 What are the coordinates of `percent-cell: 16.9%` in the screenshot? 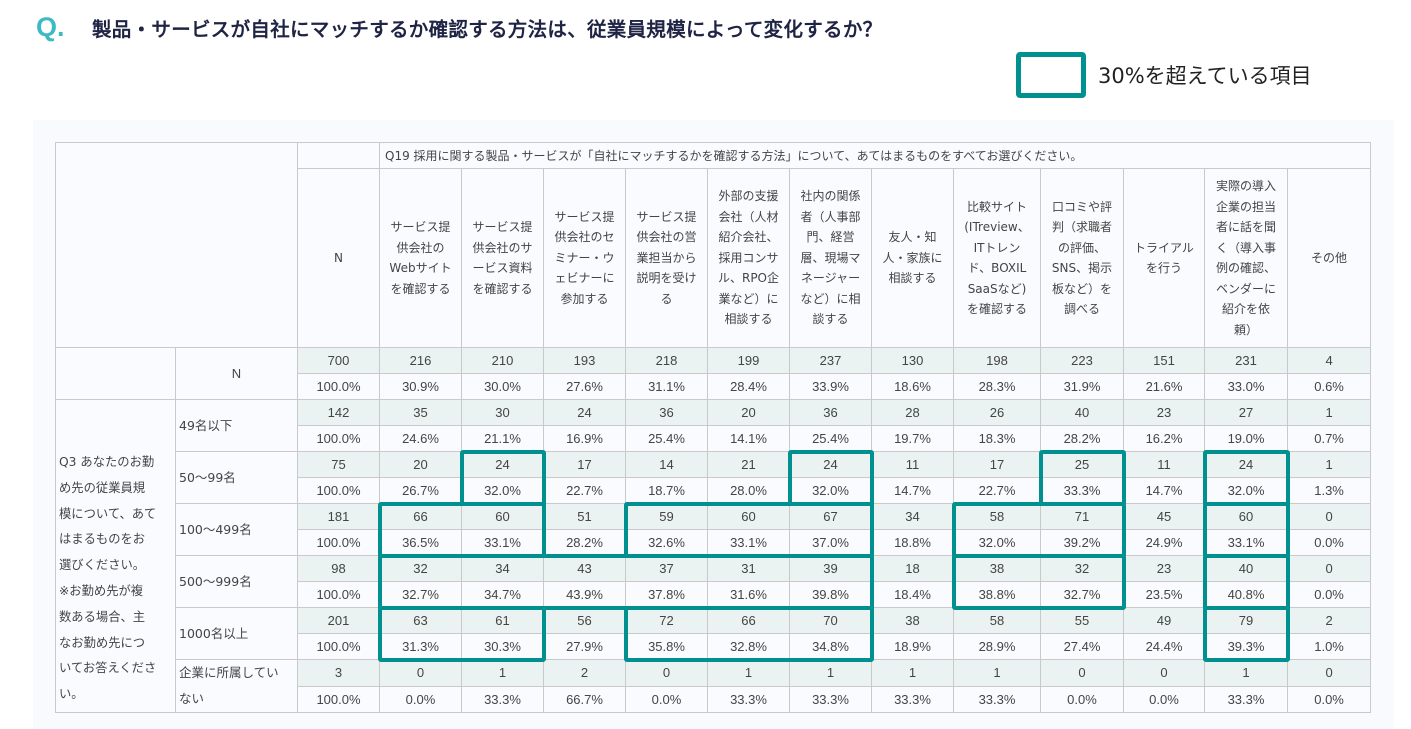 It's located at (584, 438).